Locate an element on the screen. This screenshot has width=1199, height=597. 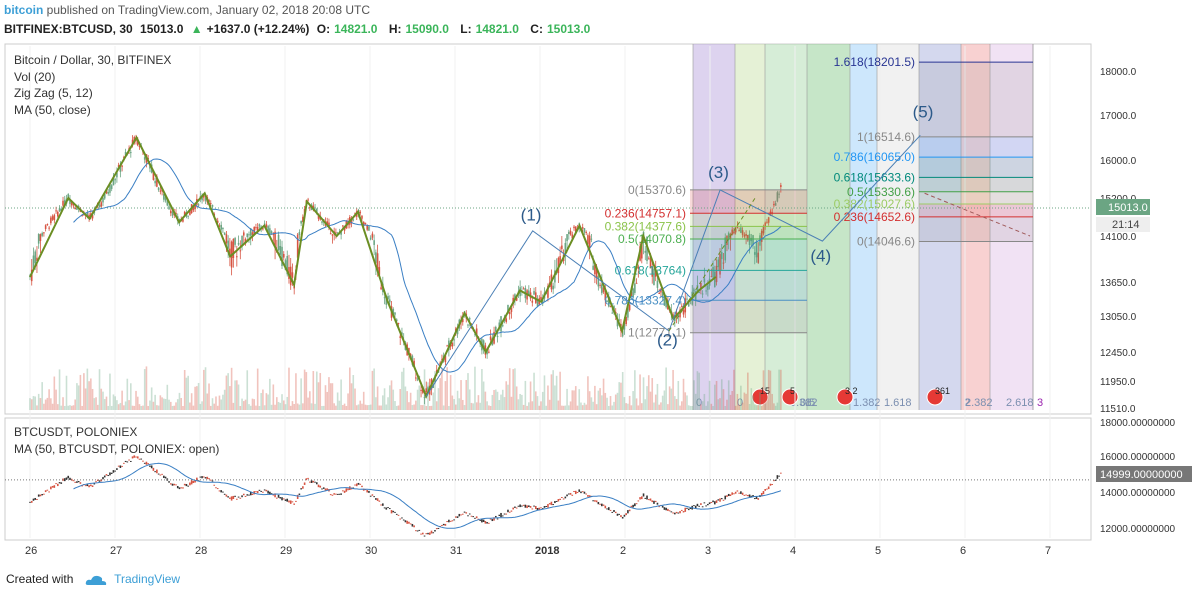
fib-extension-label: 0.5(15330.6) is located at coordinates (881, 192).